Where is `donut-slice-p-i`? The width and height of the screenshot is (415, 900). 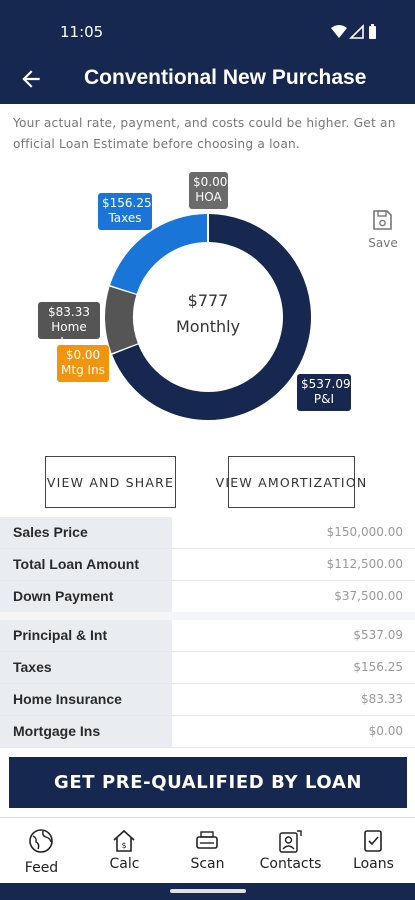
donut-slice-p-i is located at coordinates (211, 317).